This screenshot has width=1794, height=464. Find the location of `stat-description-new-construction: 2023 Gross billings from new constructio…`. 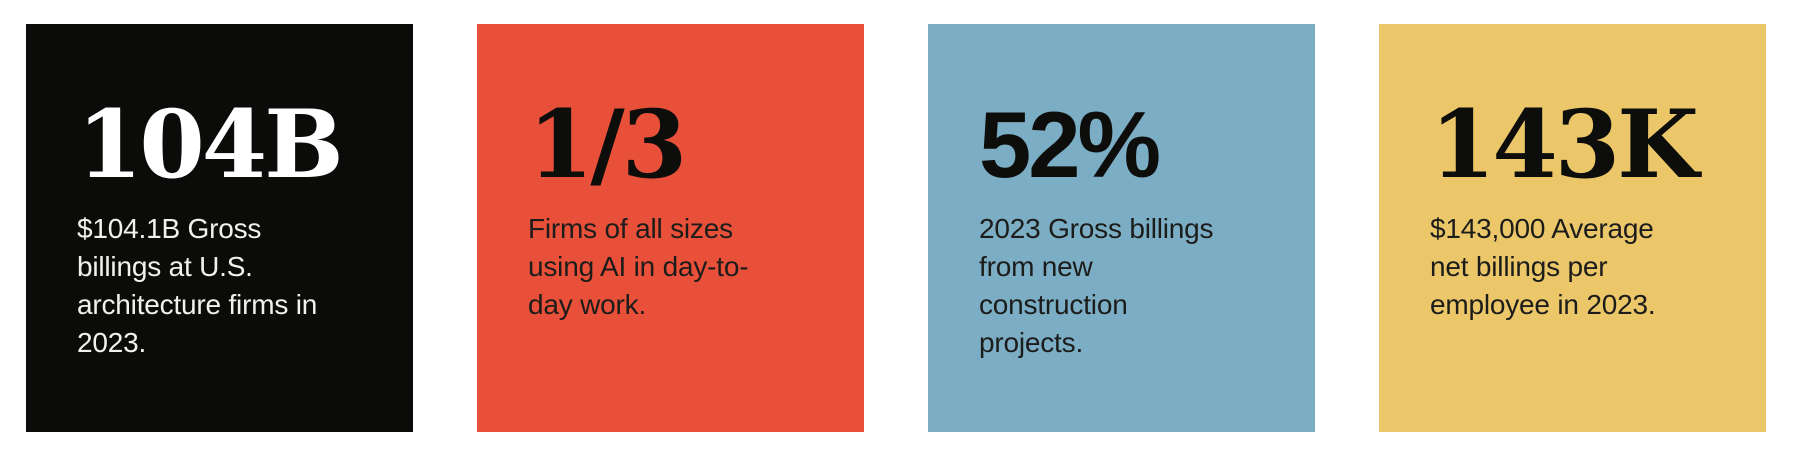

stat-description-new-construction: 2023 Gross billings from new constructio… is located at coordinates (1096, 285).